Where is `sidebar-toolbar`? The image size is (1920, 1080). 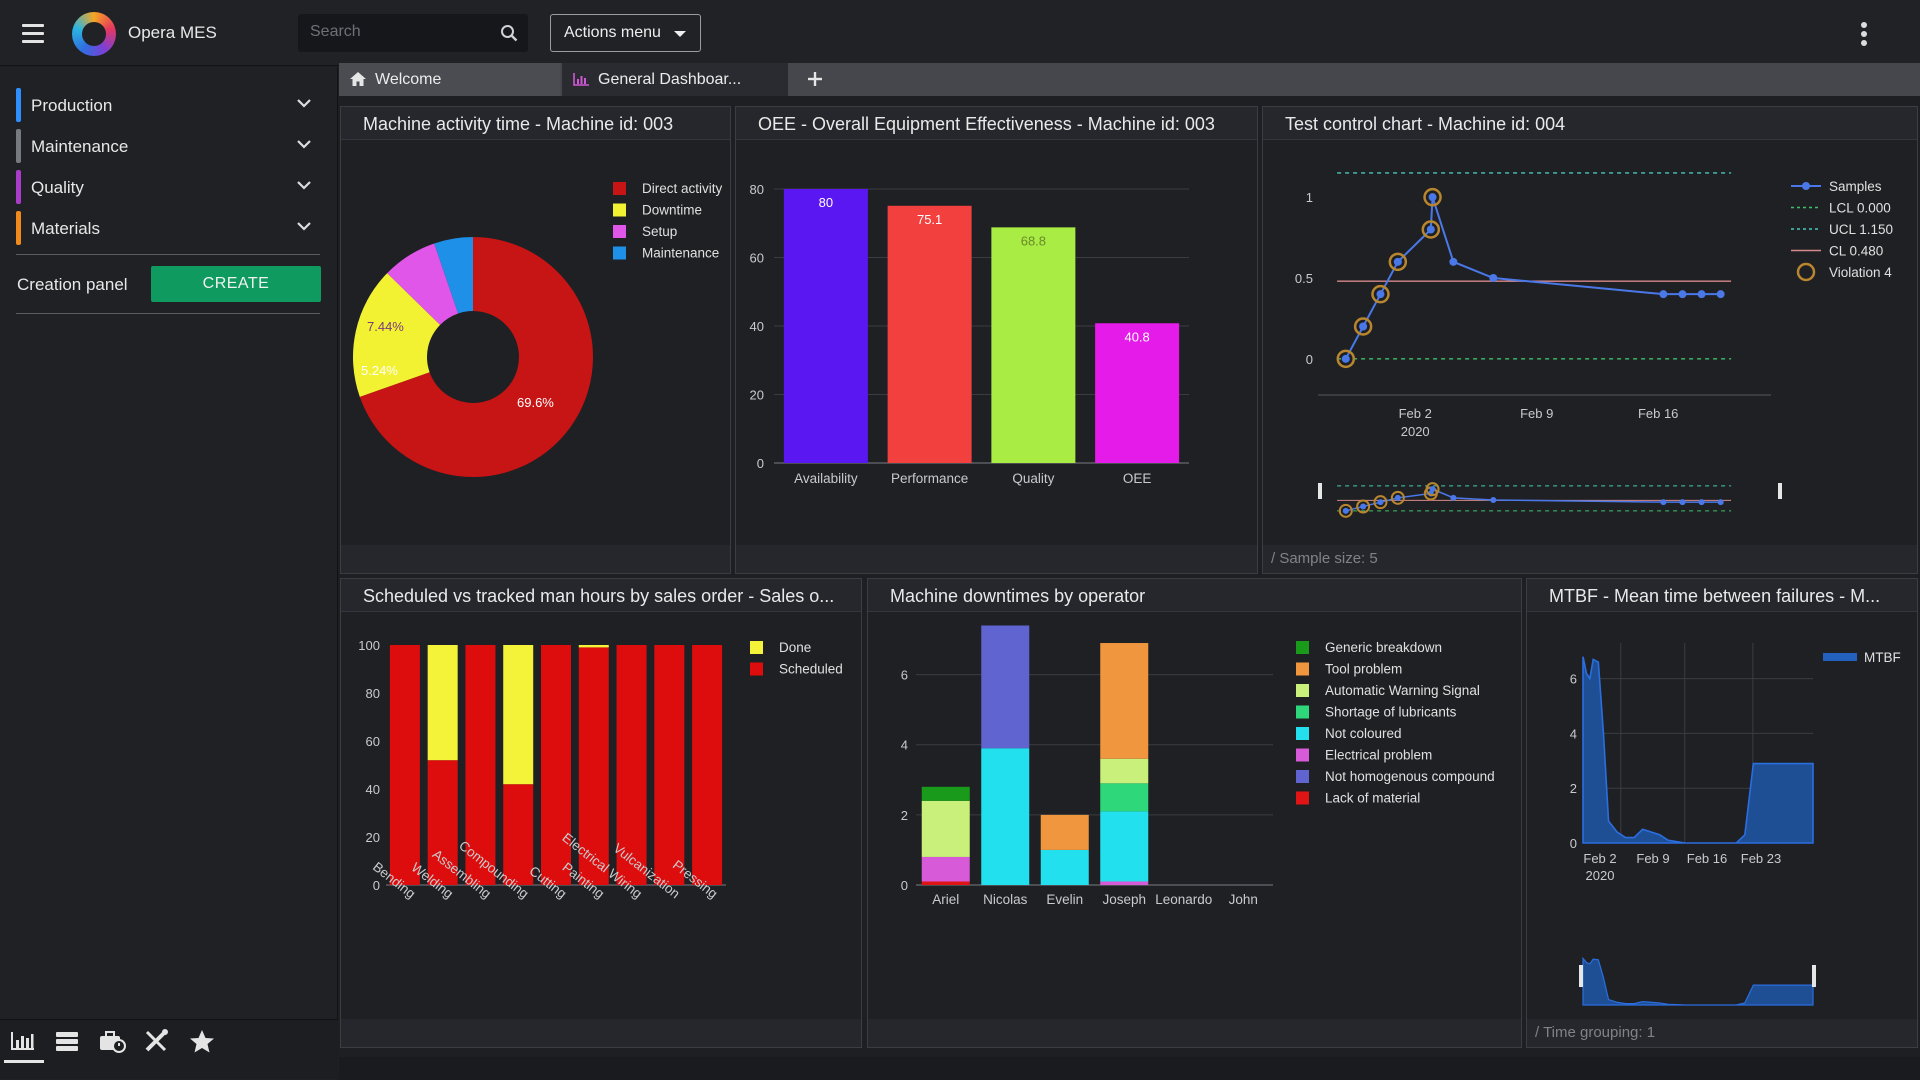 sidebar-toolbar is located at coordinates (169, 1049).